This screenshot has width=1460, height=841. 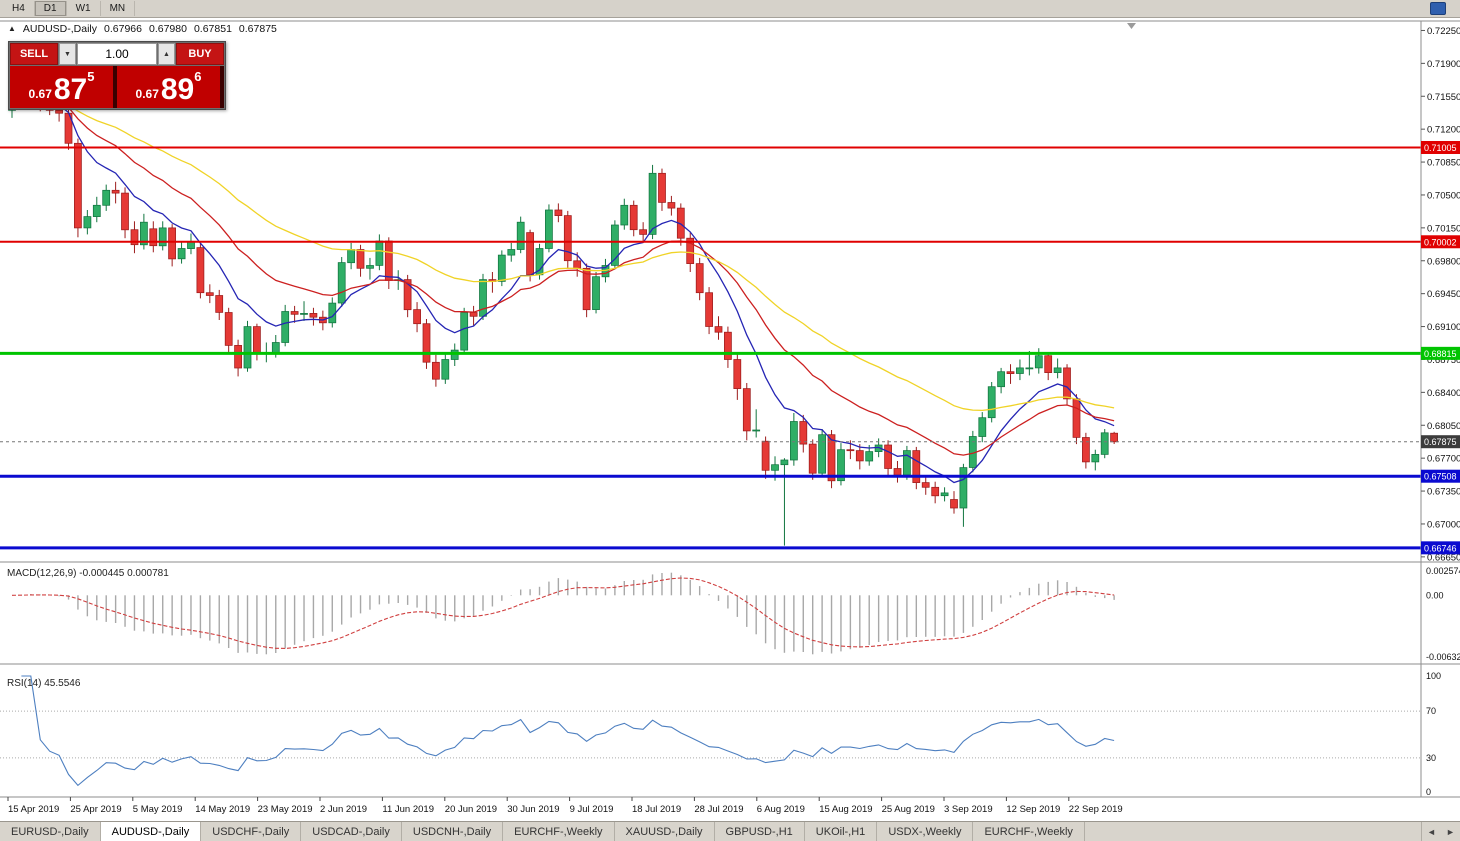 What do you see at coordinates (1443, 163) in the screenshot?
I see `svg-text: 0.70850` at bounding box center [1443, 163].